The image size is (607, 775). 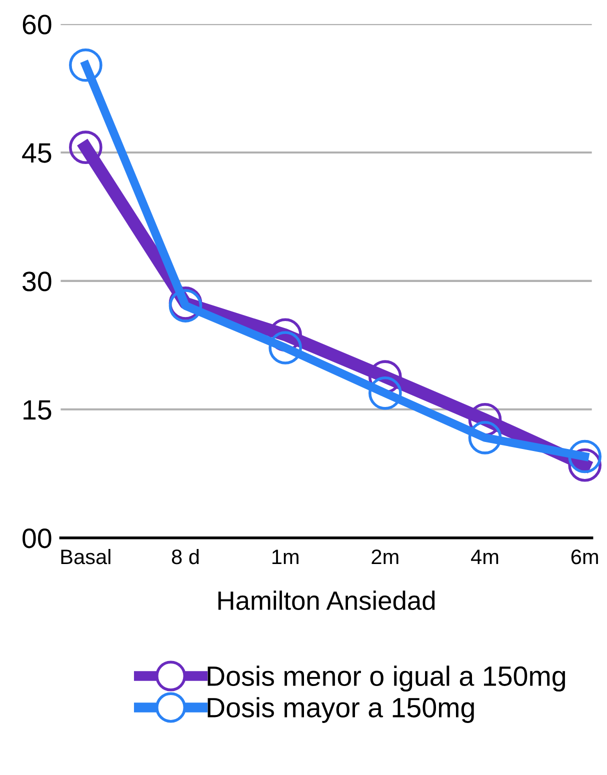 What do you see at coordinates (85, 556) in the screenshot?
I see `x-tick-label: Basal` at bounding box center [85, 556].